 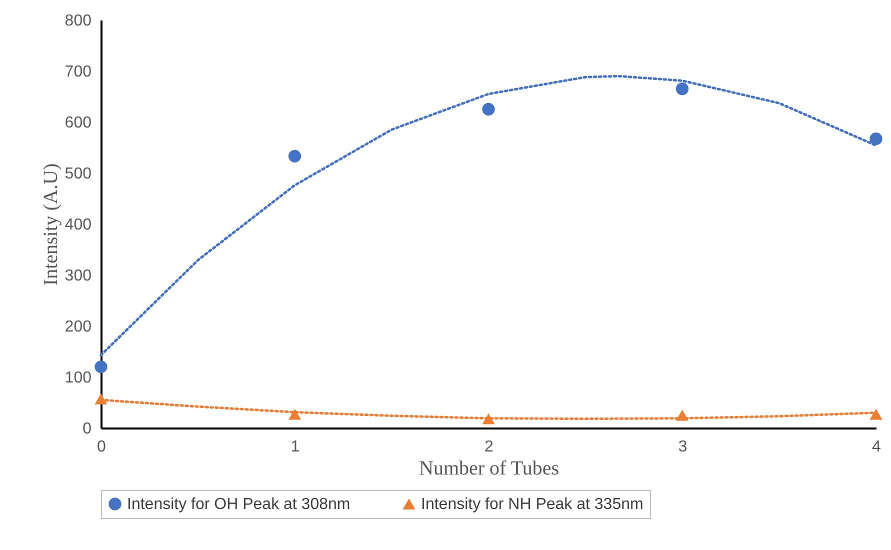 I want to click on y-tick-label: 800, so click(x=78, y=21).